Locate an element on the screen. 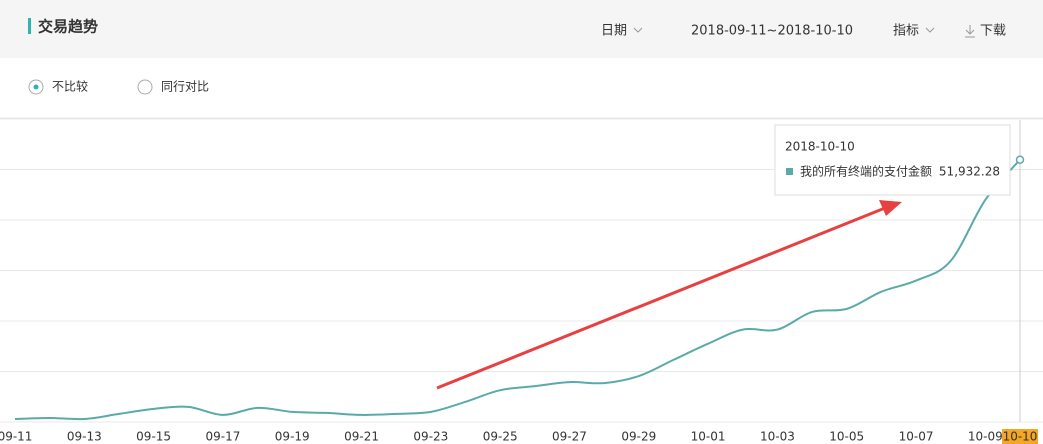  x-tick-label: 09-21 is located at coordinates (361, 437).